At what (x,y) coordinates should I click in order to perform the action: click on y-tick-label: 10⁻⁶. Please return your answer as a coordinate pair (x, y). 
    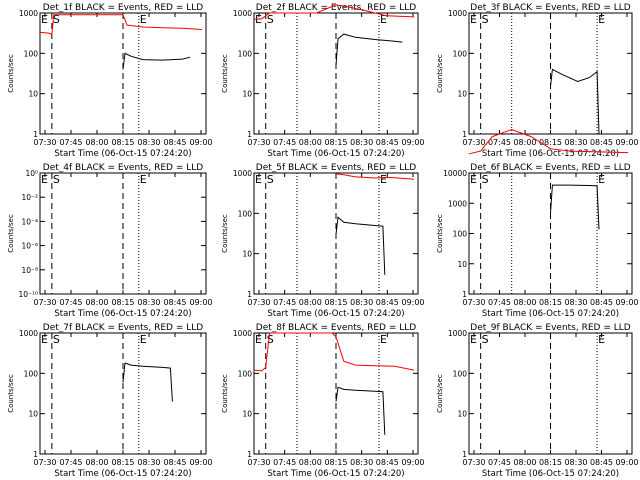
    Looking at the image, I should click on (29, 246).